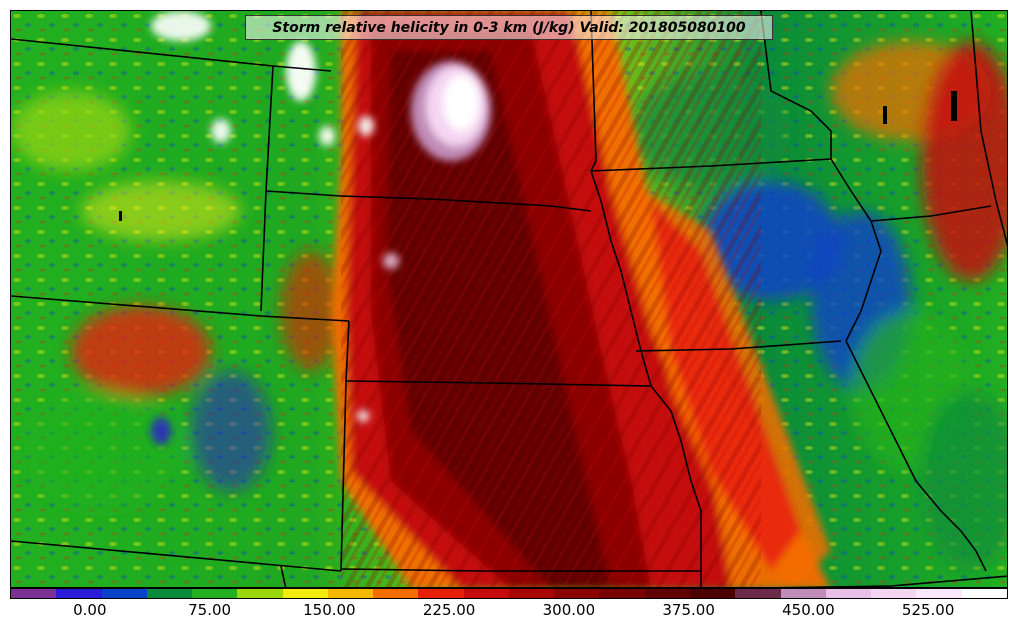  I want to click on colorbar-tick-label: 300.00, so click(569, 610).